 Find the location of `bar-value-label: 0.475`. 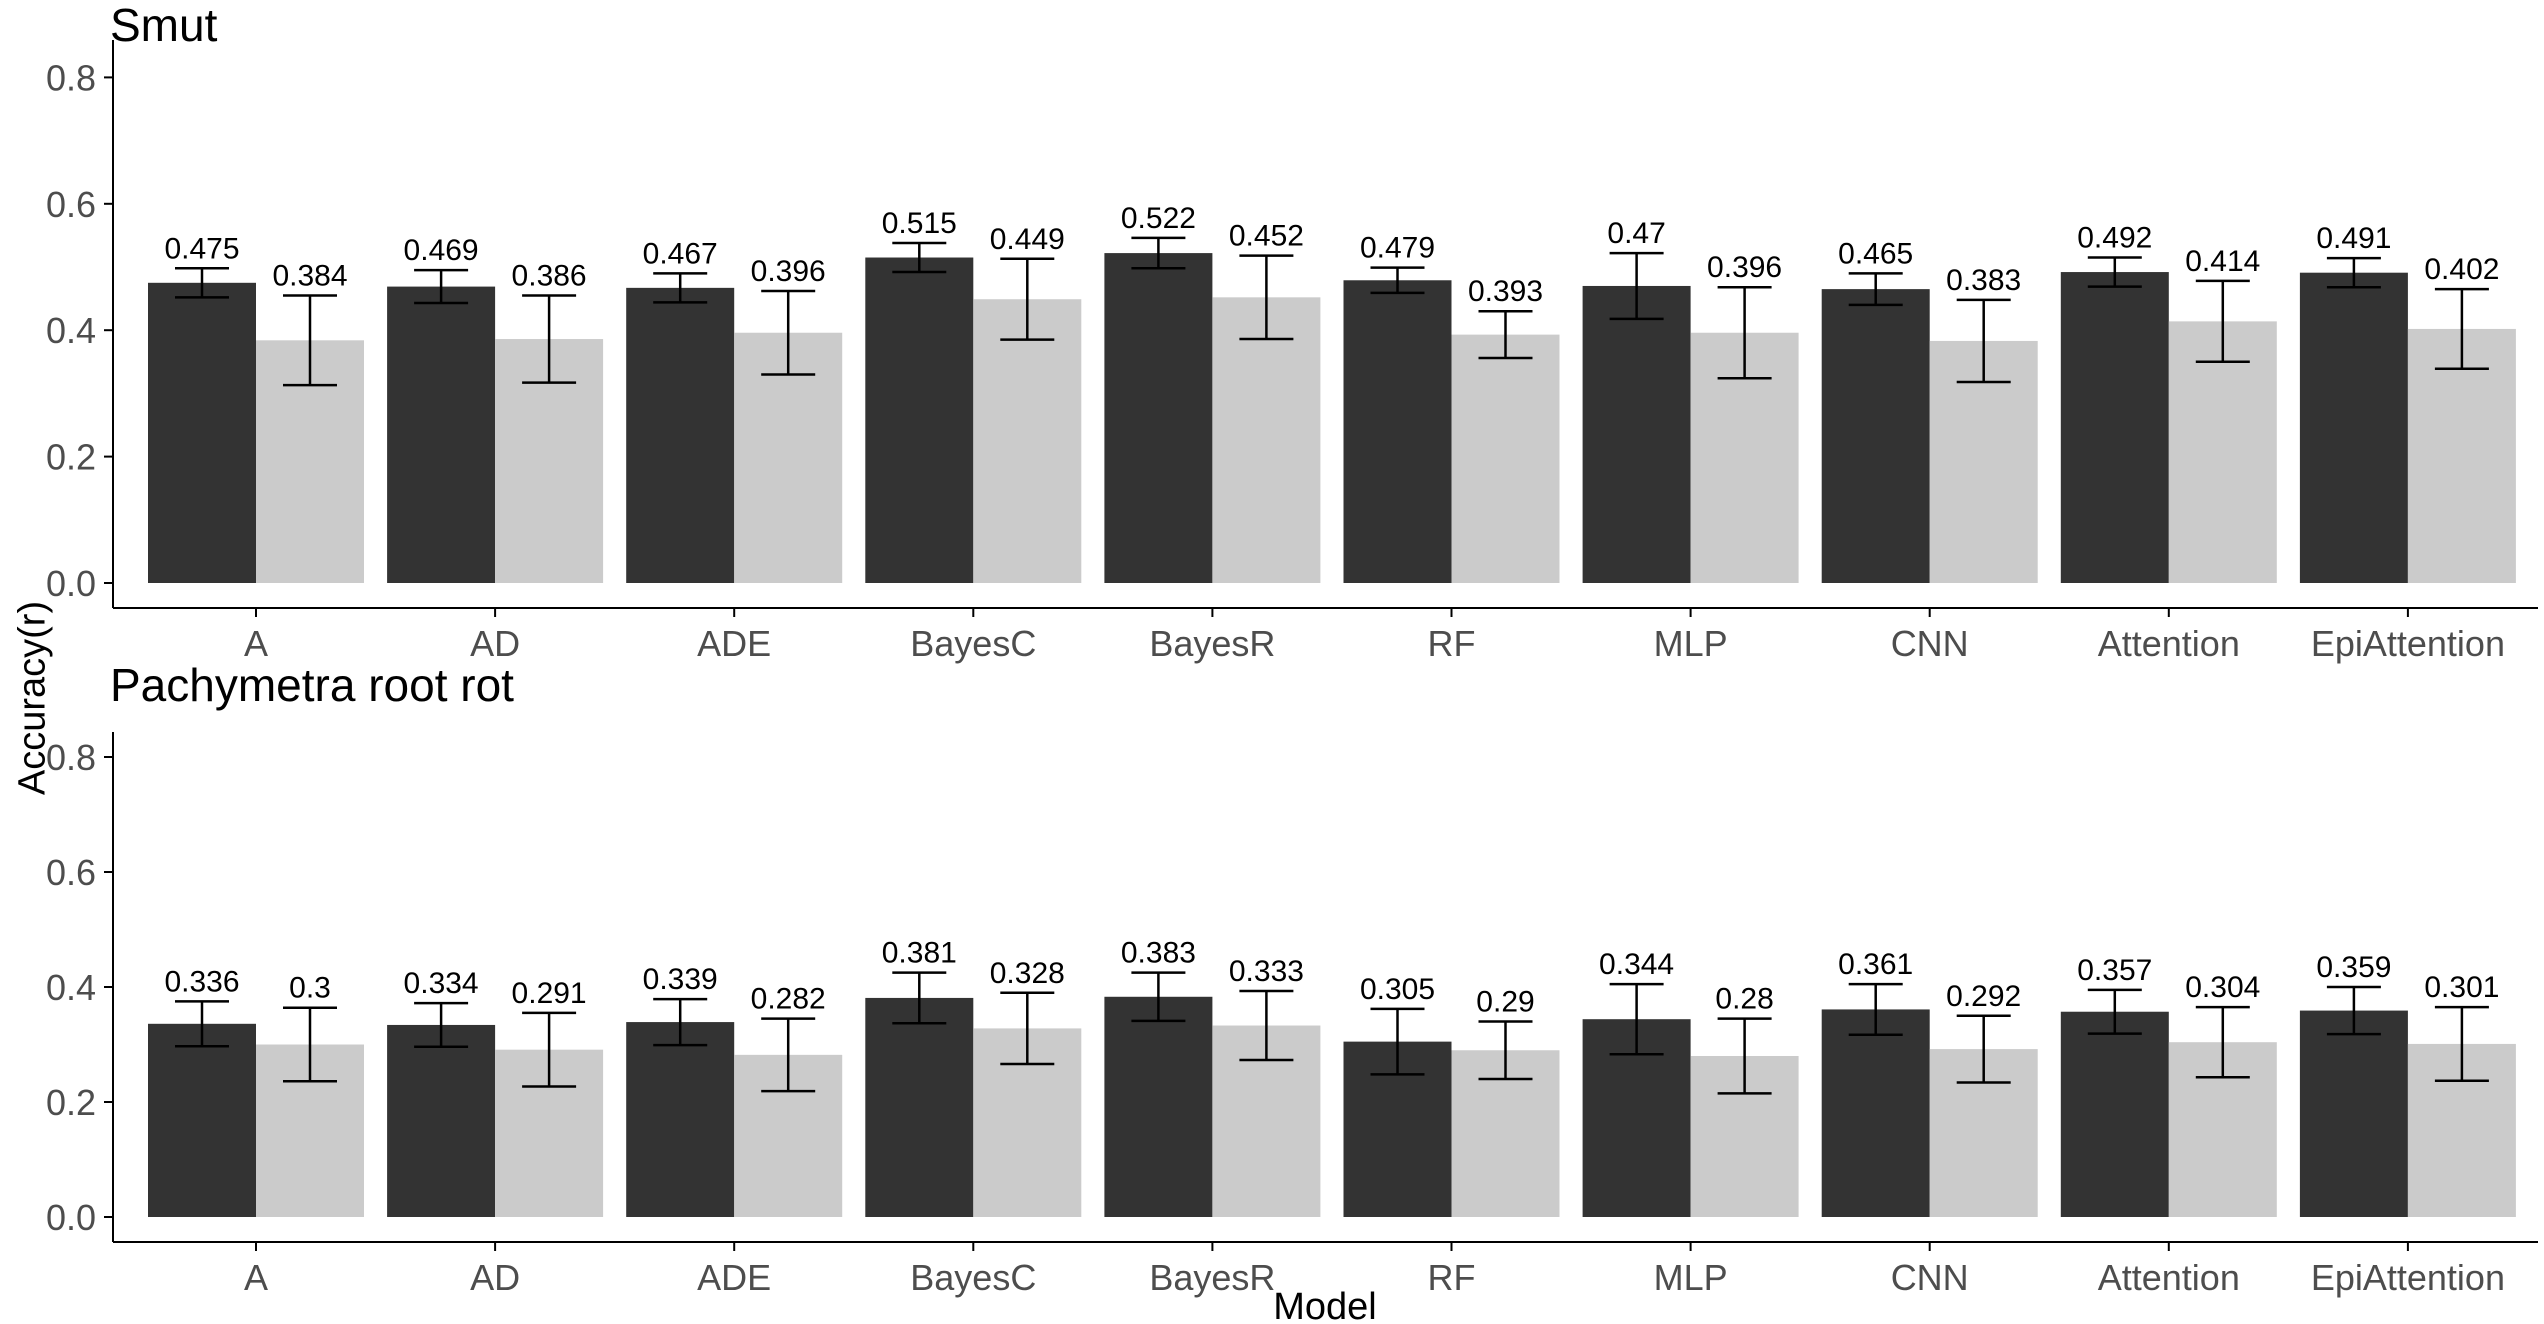

bar-value-label: 0.475 is located at coordinates (201, 248).